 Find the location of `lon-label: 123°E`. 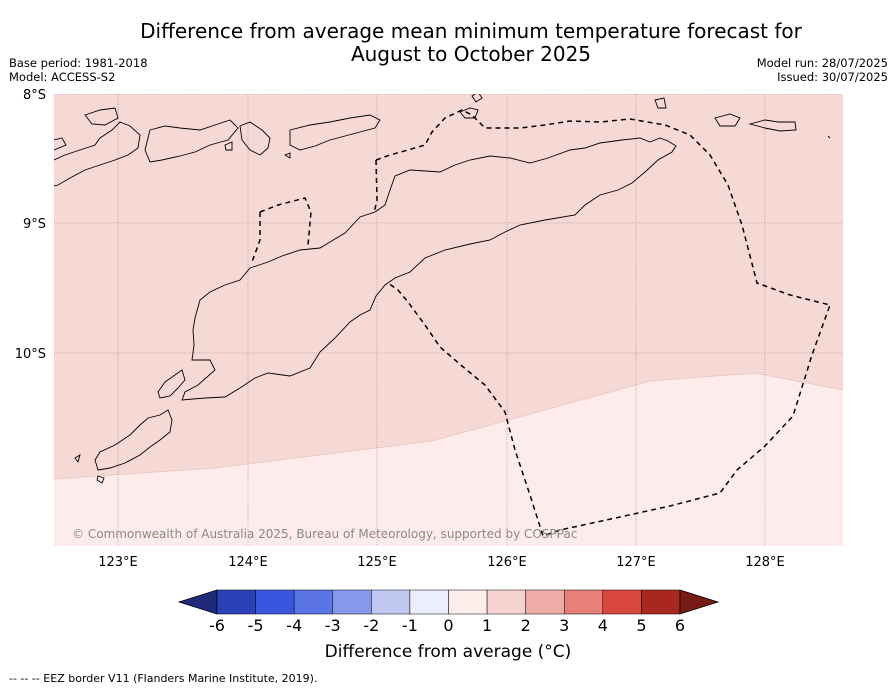

lon-label: 123°E is located at coordinates (118, 562).